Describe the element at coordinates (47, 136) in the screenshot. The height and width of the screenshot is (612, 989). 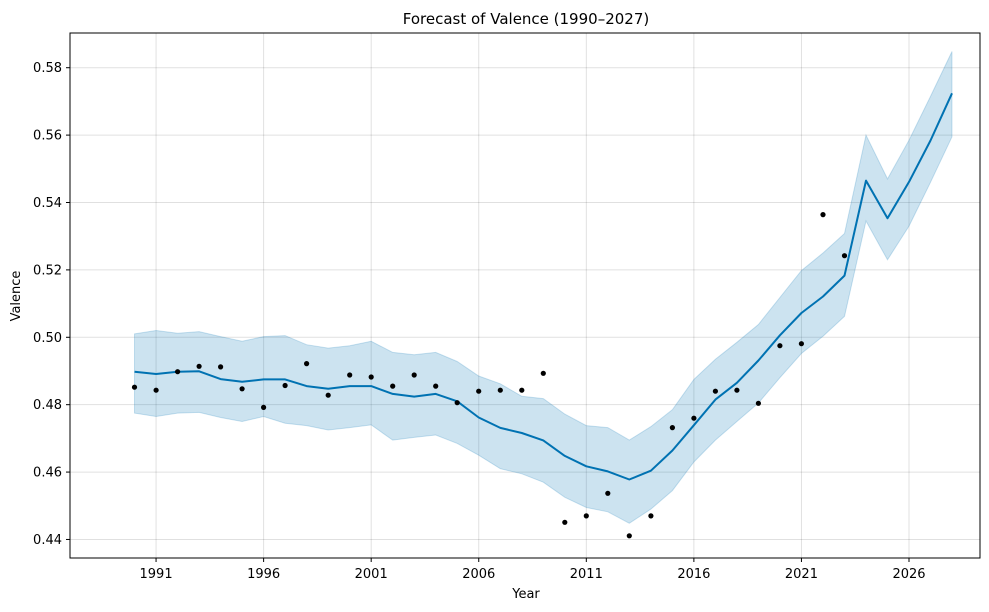
I see `y-tick-label: 0.56` at that location.